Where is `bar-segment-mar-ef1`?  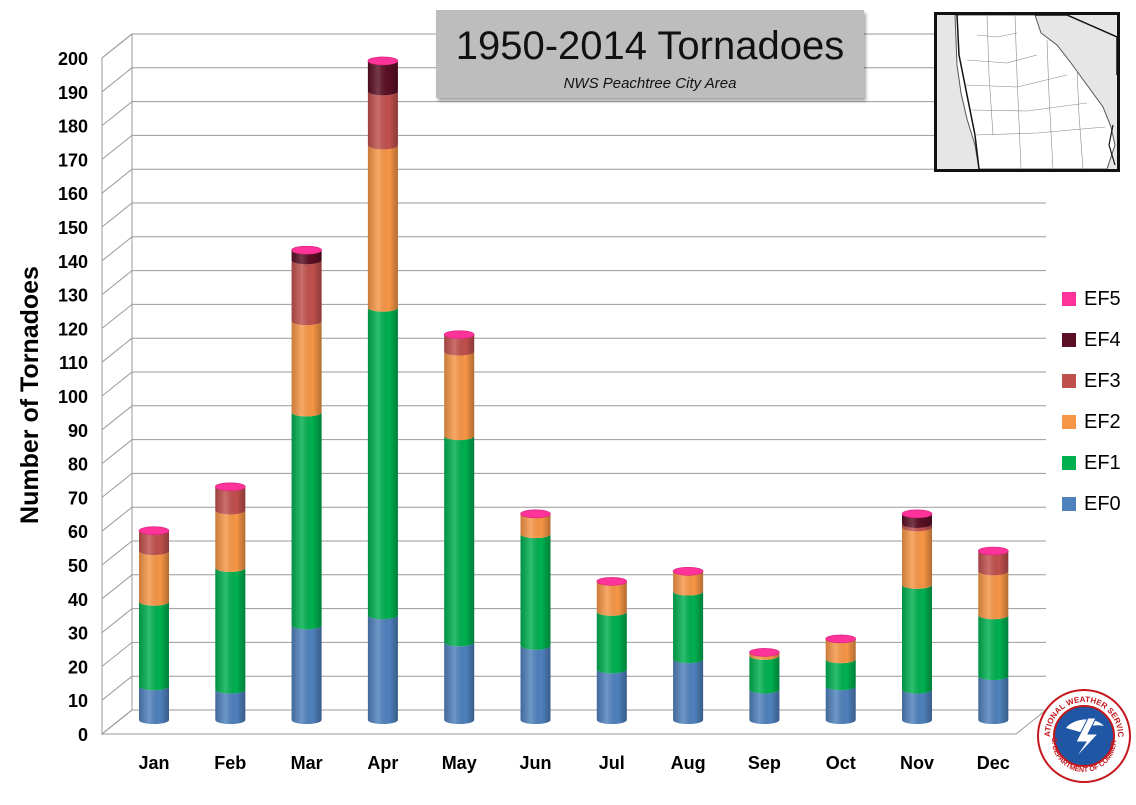
bar-segment-mar-ef1 is located at coordinates (306, 521).